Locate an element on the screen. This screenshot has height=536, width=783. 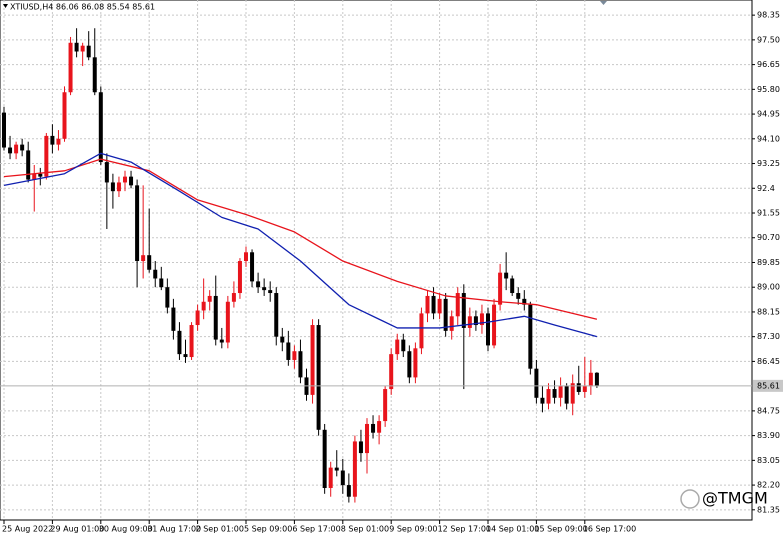
y-tick-label: 98.35 is located at coordinates (768, 15).